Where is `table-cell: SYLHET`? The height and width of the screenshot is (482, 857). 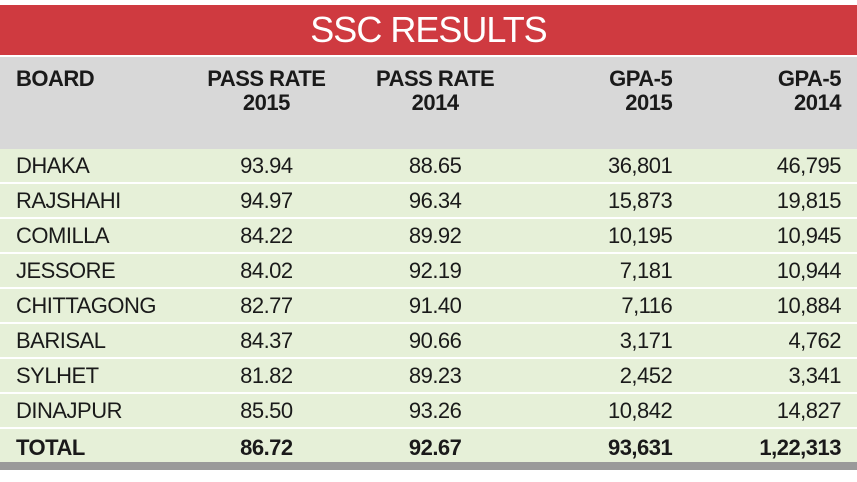
table-cell: SYLHET is located at coordinates (91, 376).